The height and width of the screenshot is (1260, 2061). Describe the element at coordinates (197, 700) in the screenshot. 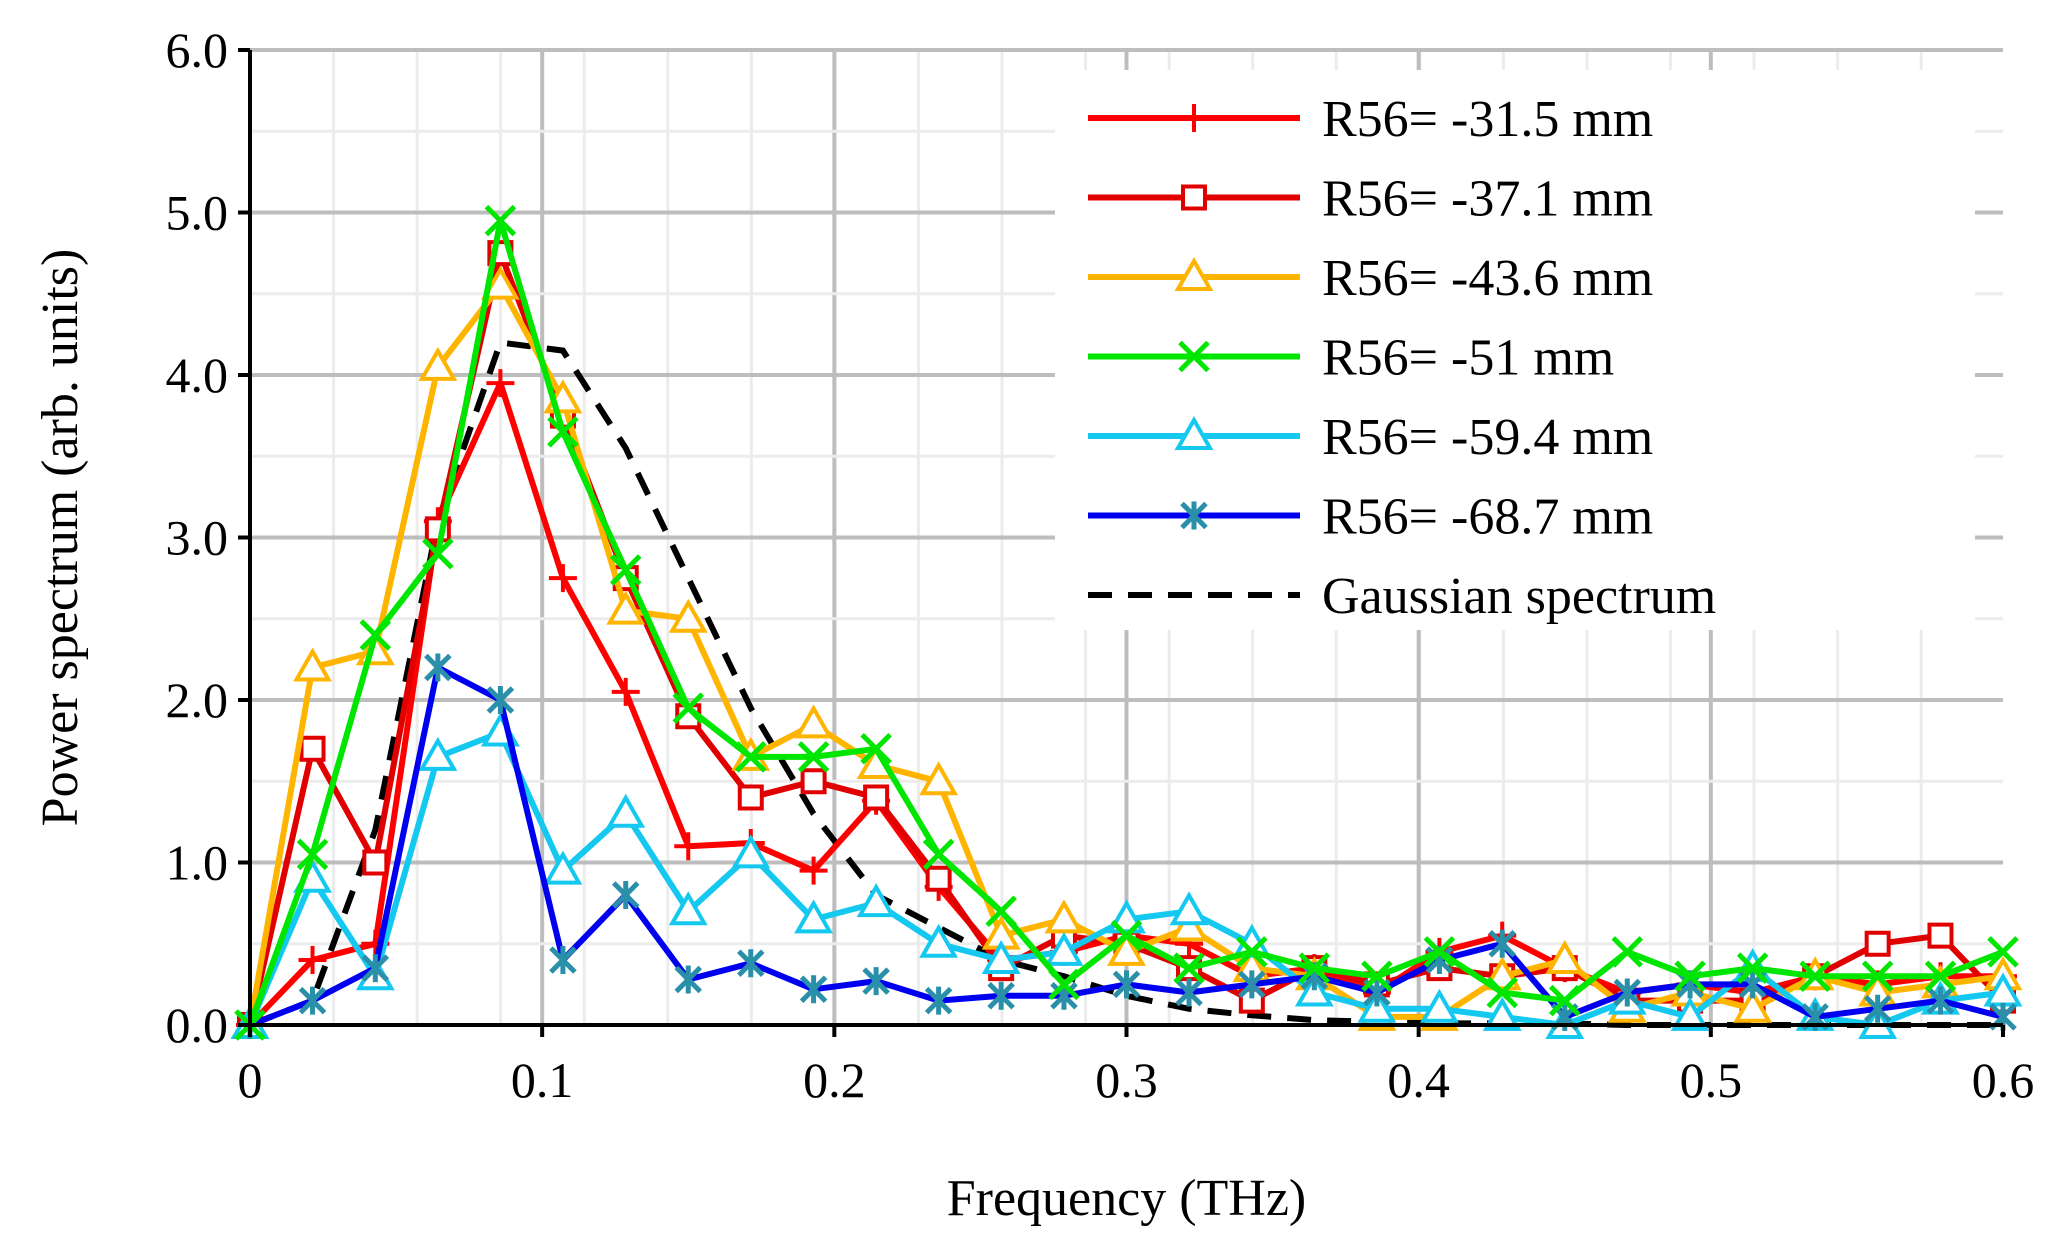

I see `y-tick-label: 2.0` at that location.